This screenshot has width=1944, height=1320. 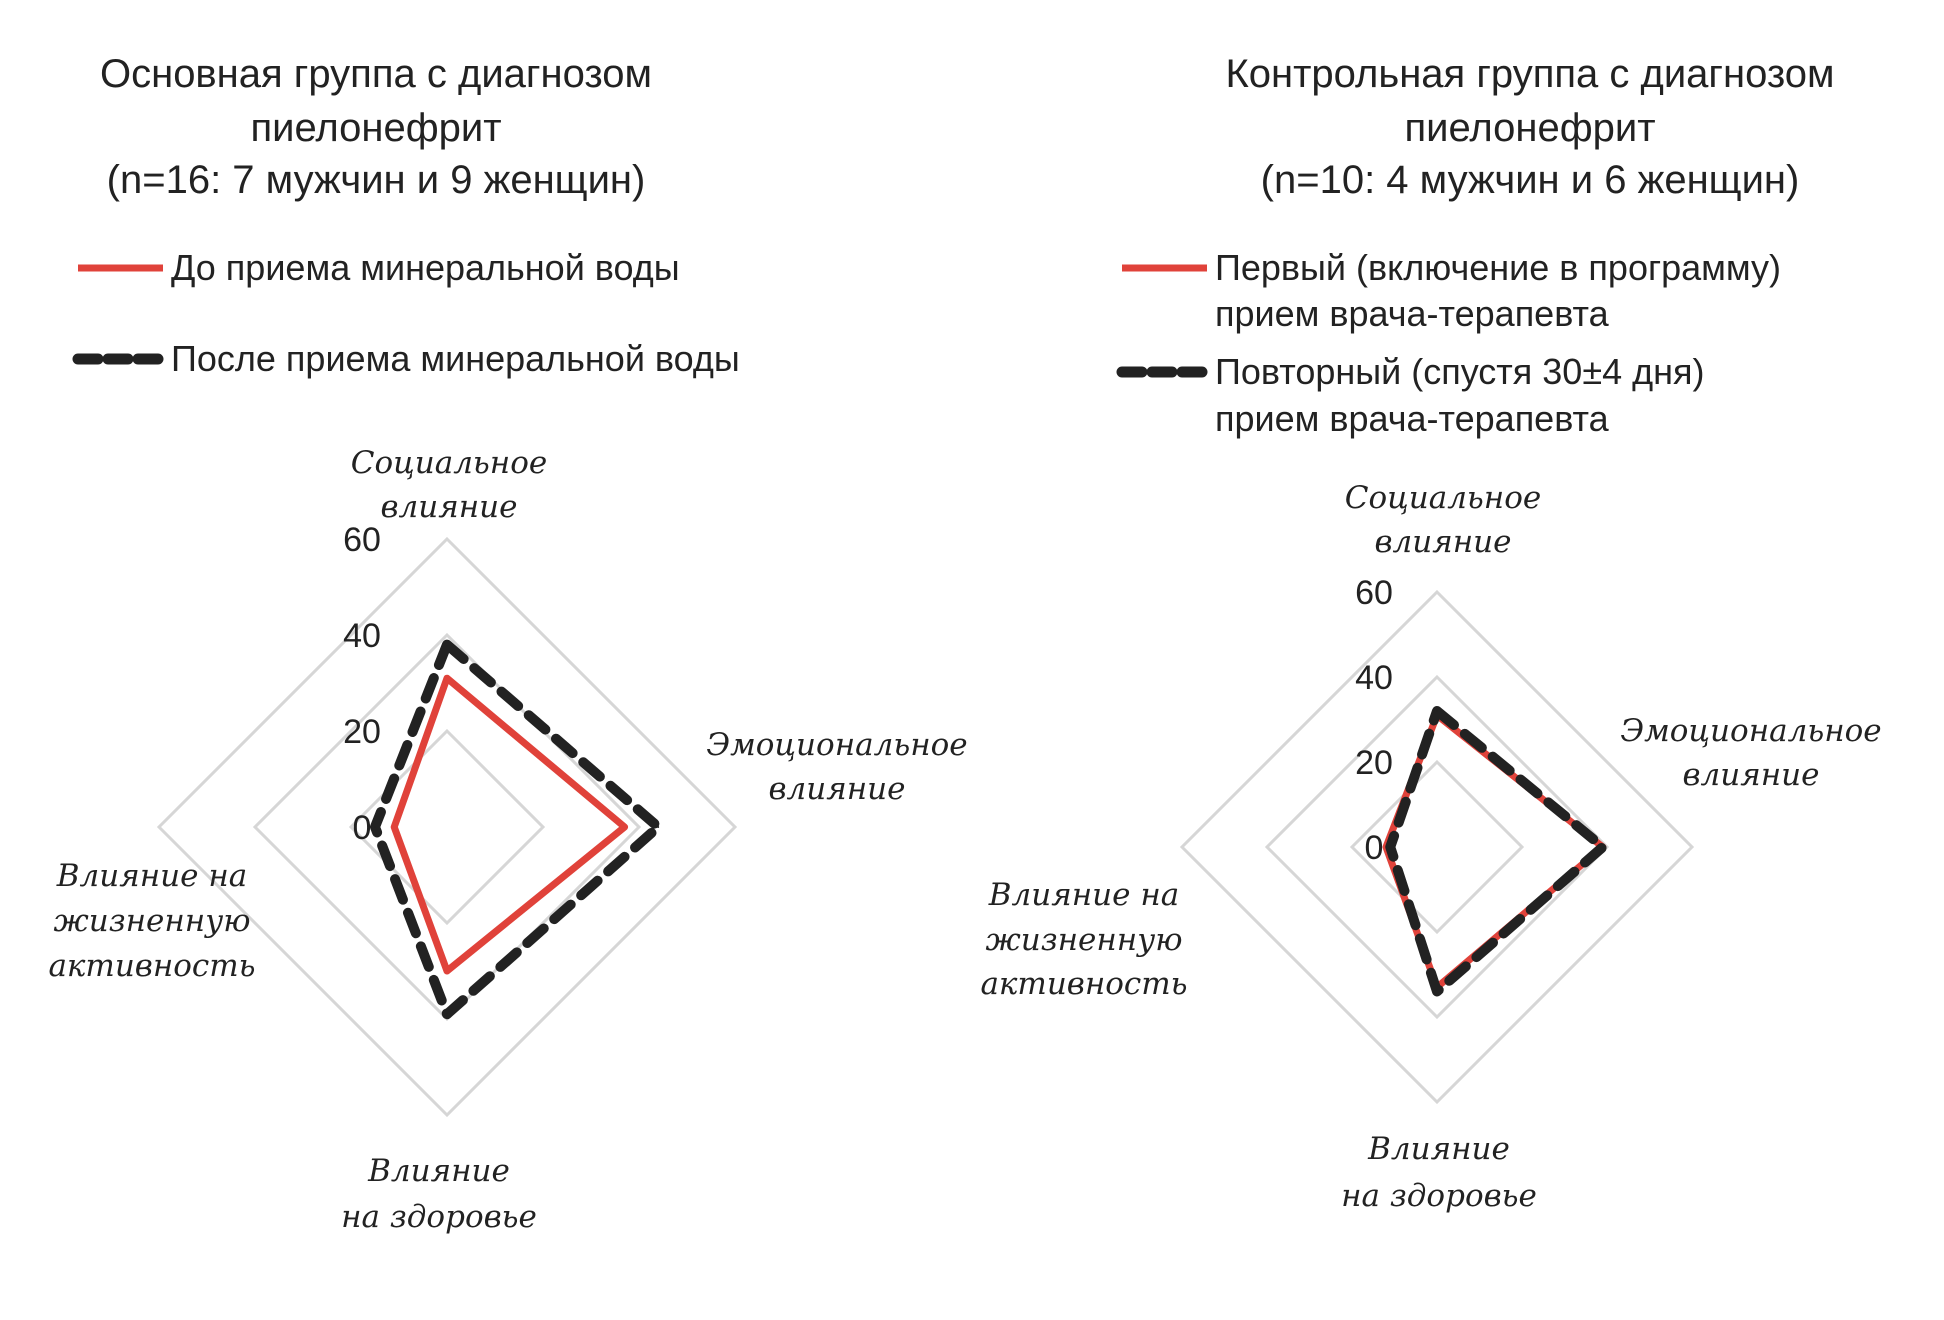 I want to click on legend-label: Первый (включение в программу), so click(x=1498, y=267).